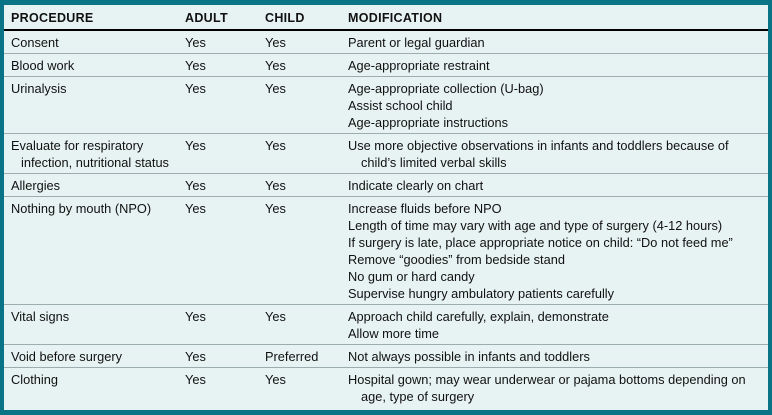  I want to click on column-header-procedure: PROCEDURE, so click(94, 18).